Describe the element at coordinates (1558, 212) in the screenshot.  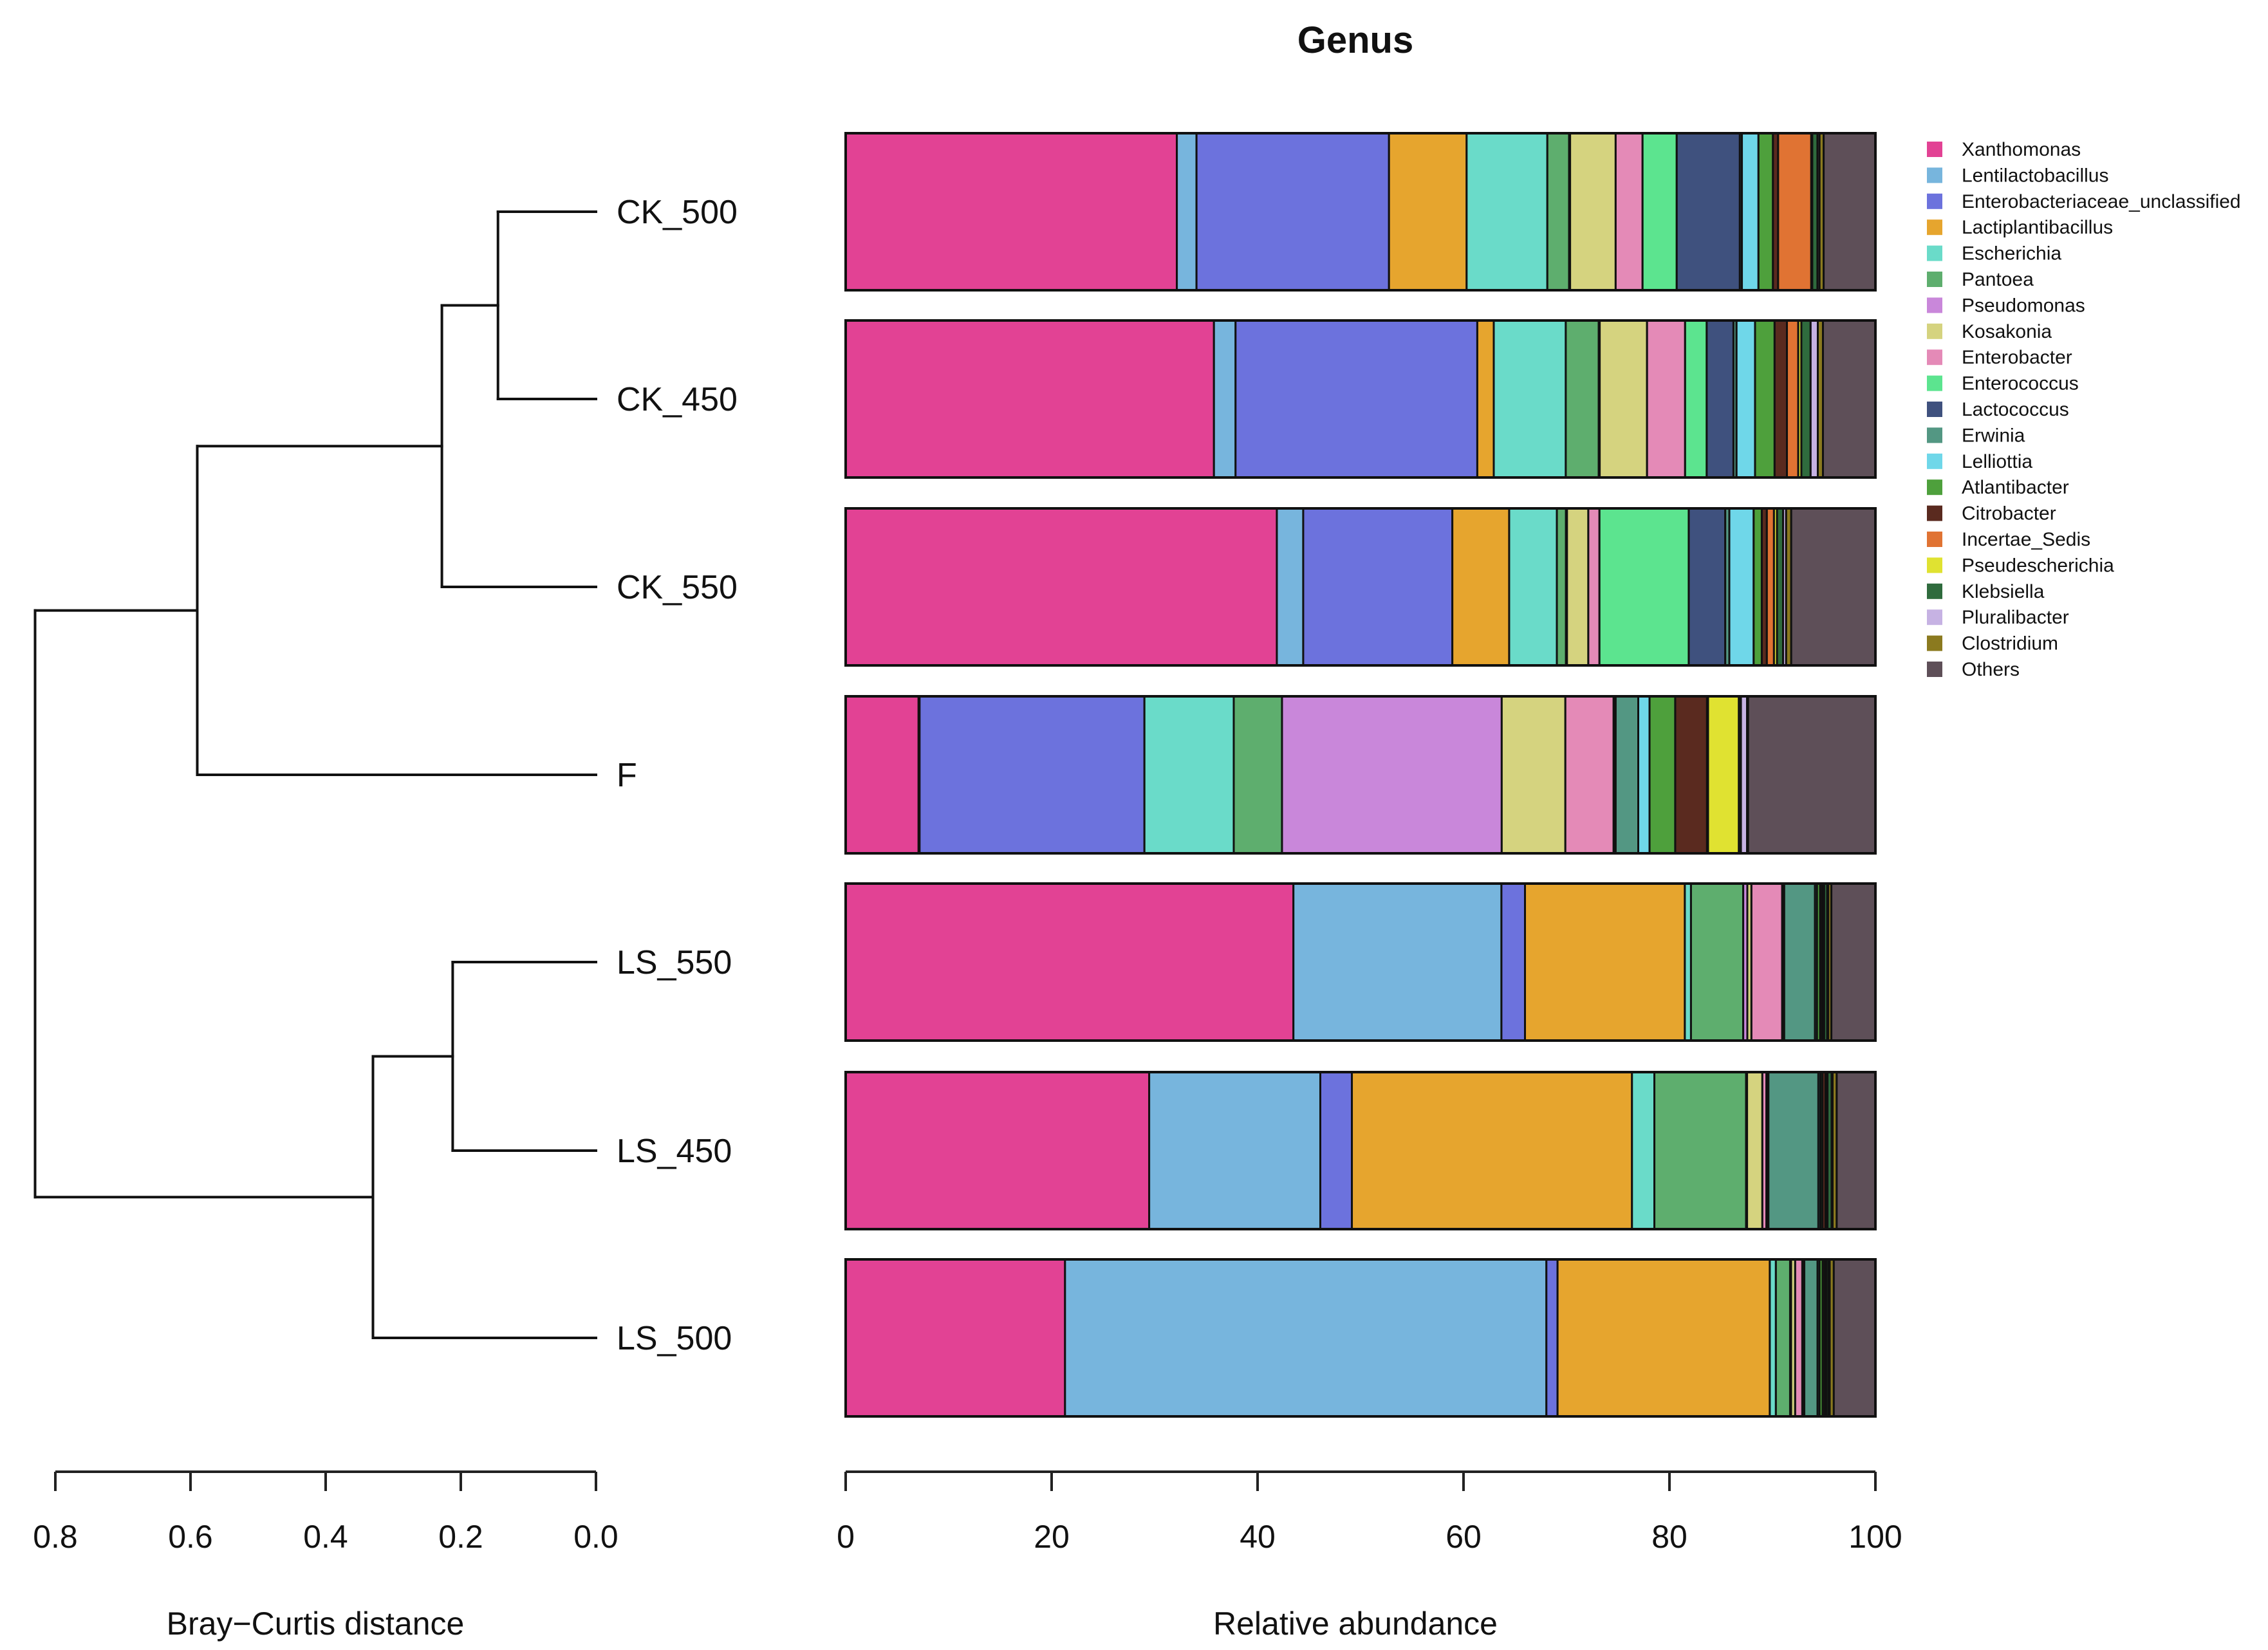
I see `bar-segment-ck-500-pantoea` at that location.